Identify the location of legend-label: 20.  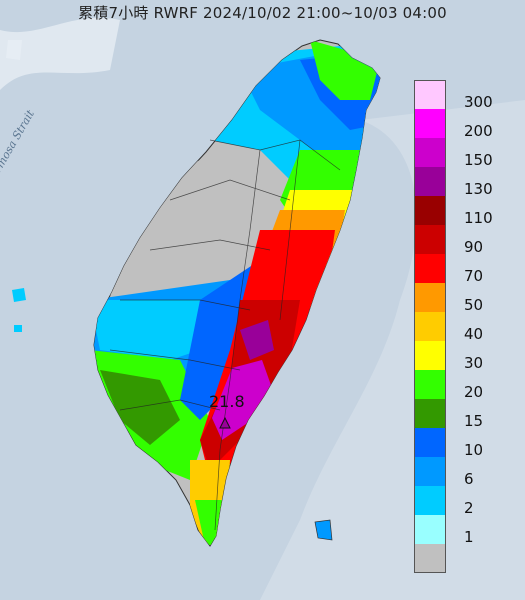
(474, 392).